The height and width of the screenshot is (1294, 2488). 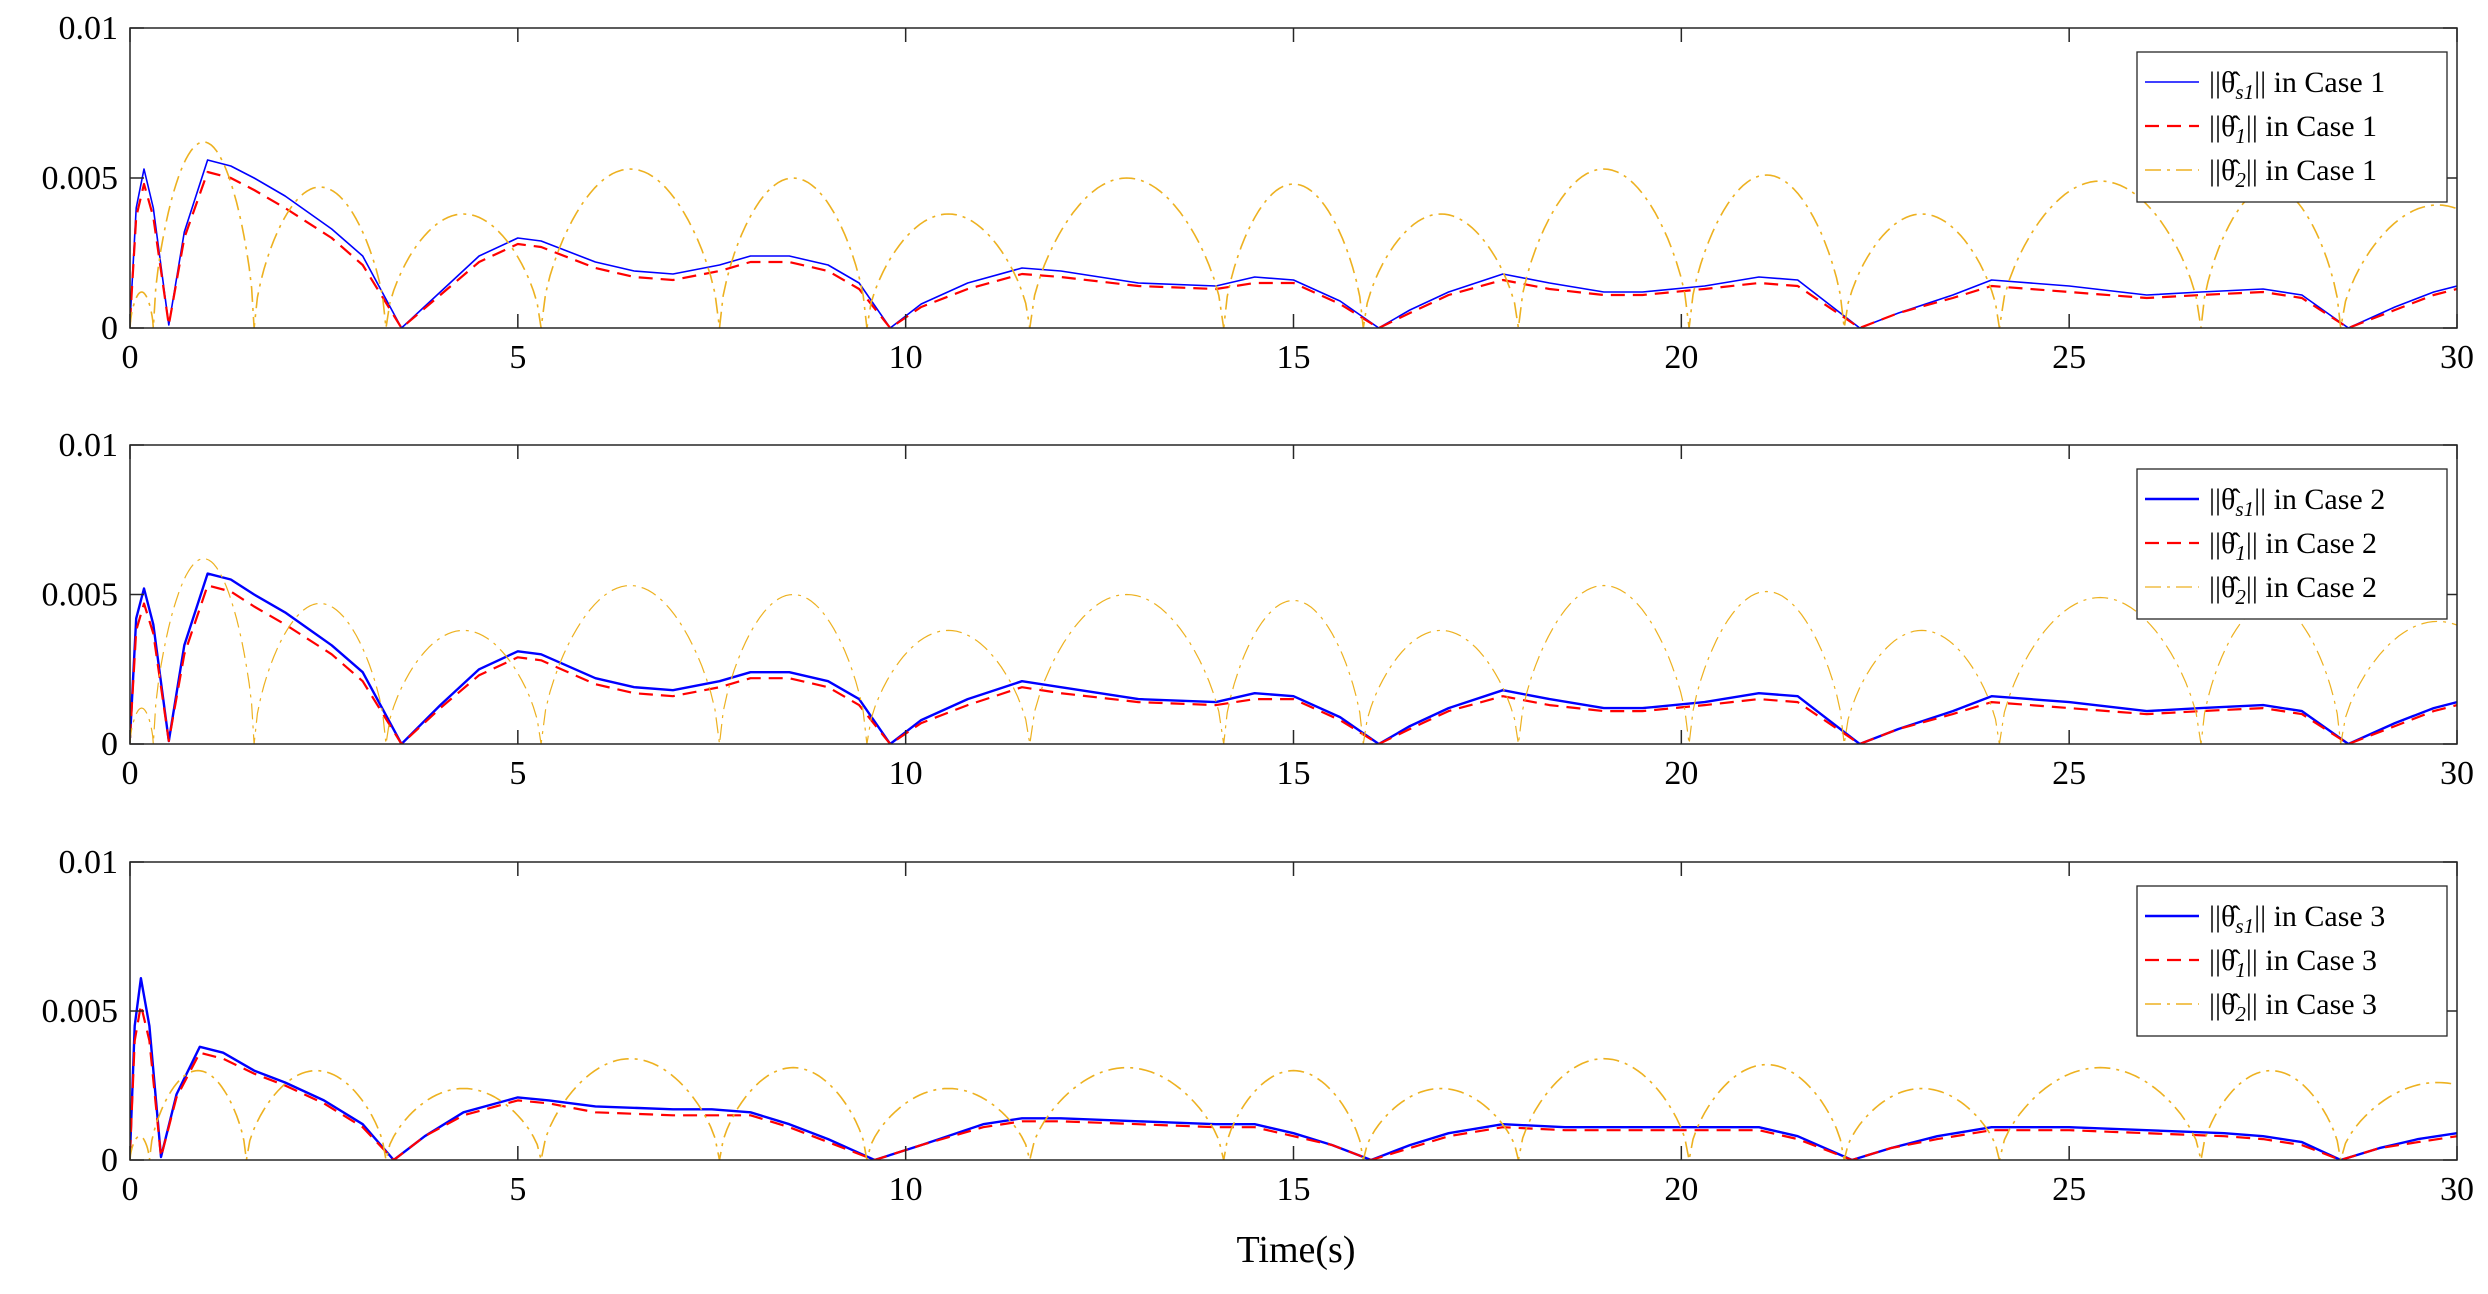 I want to click on legend-label: ||θ̂1|| in Case 1, so click(x=2293, y=129).